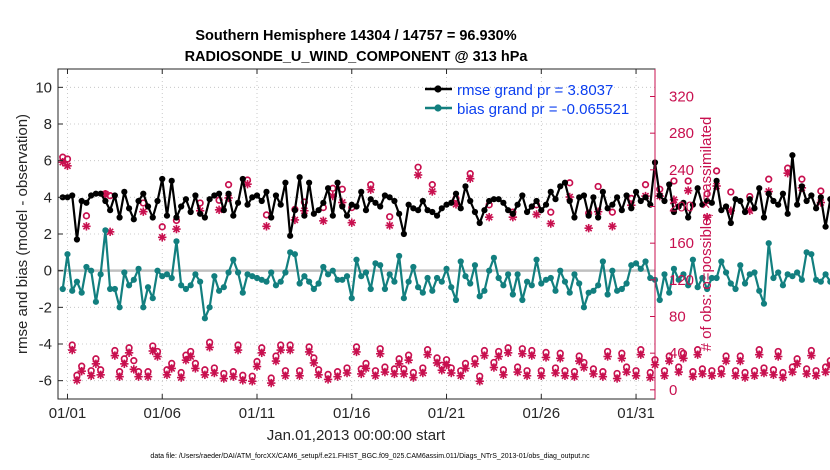 The height and width of the screenshot is (470, 830). What do you see at coordinates (352, 413) in the screenshot?
I see `x-tick-label: 01/16` at bounding box center [352, 413].